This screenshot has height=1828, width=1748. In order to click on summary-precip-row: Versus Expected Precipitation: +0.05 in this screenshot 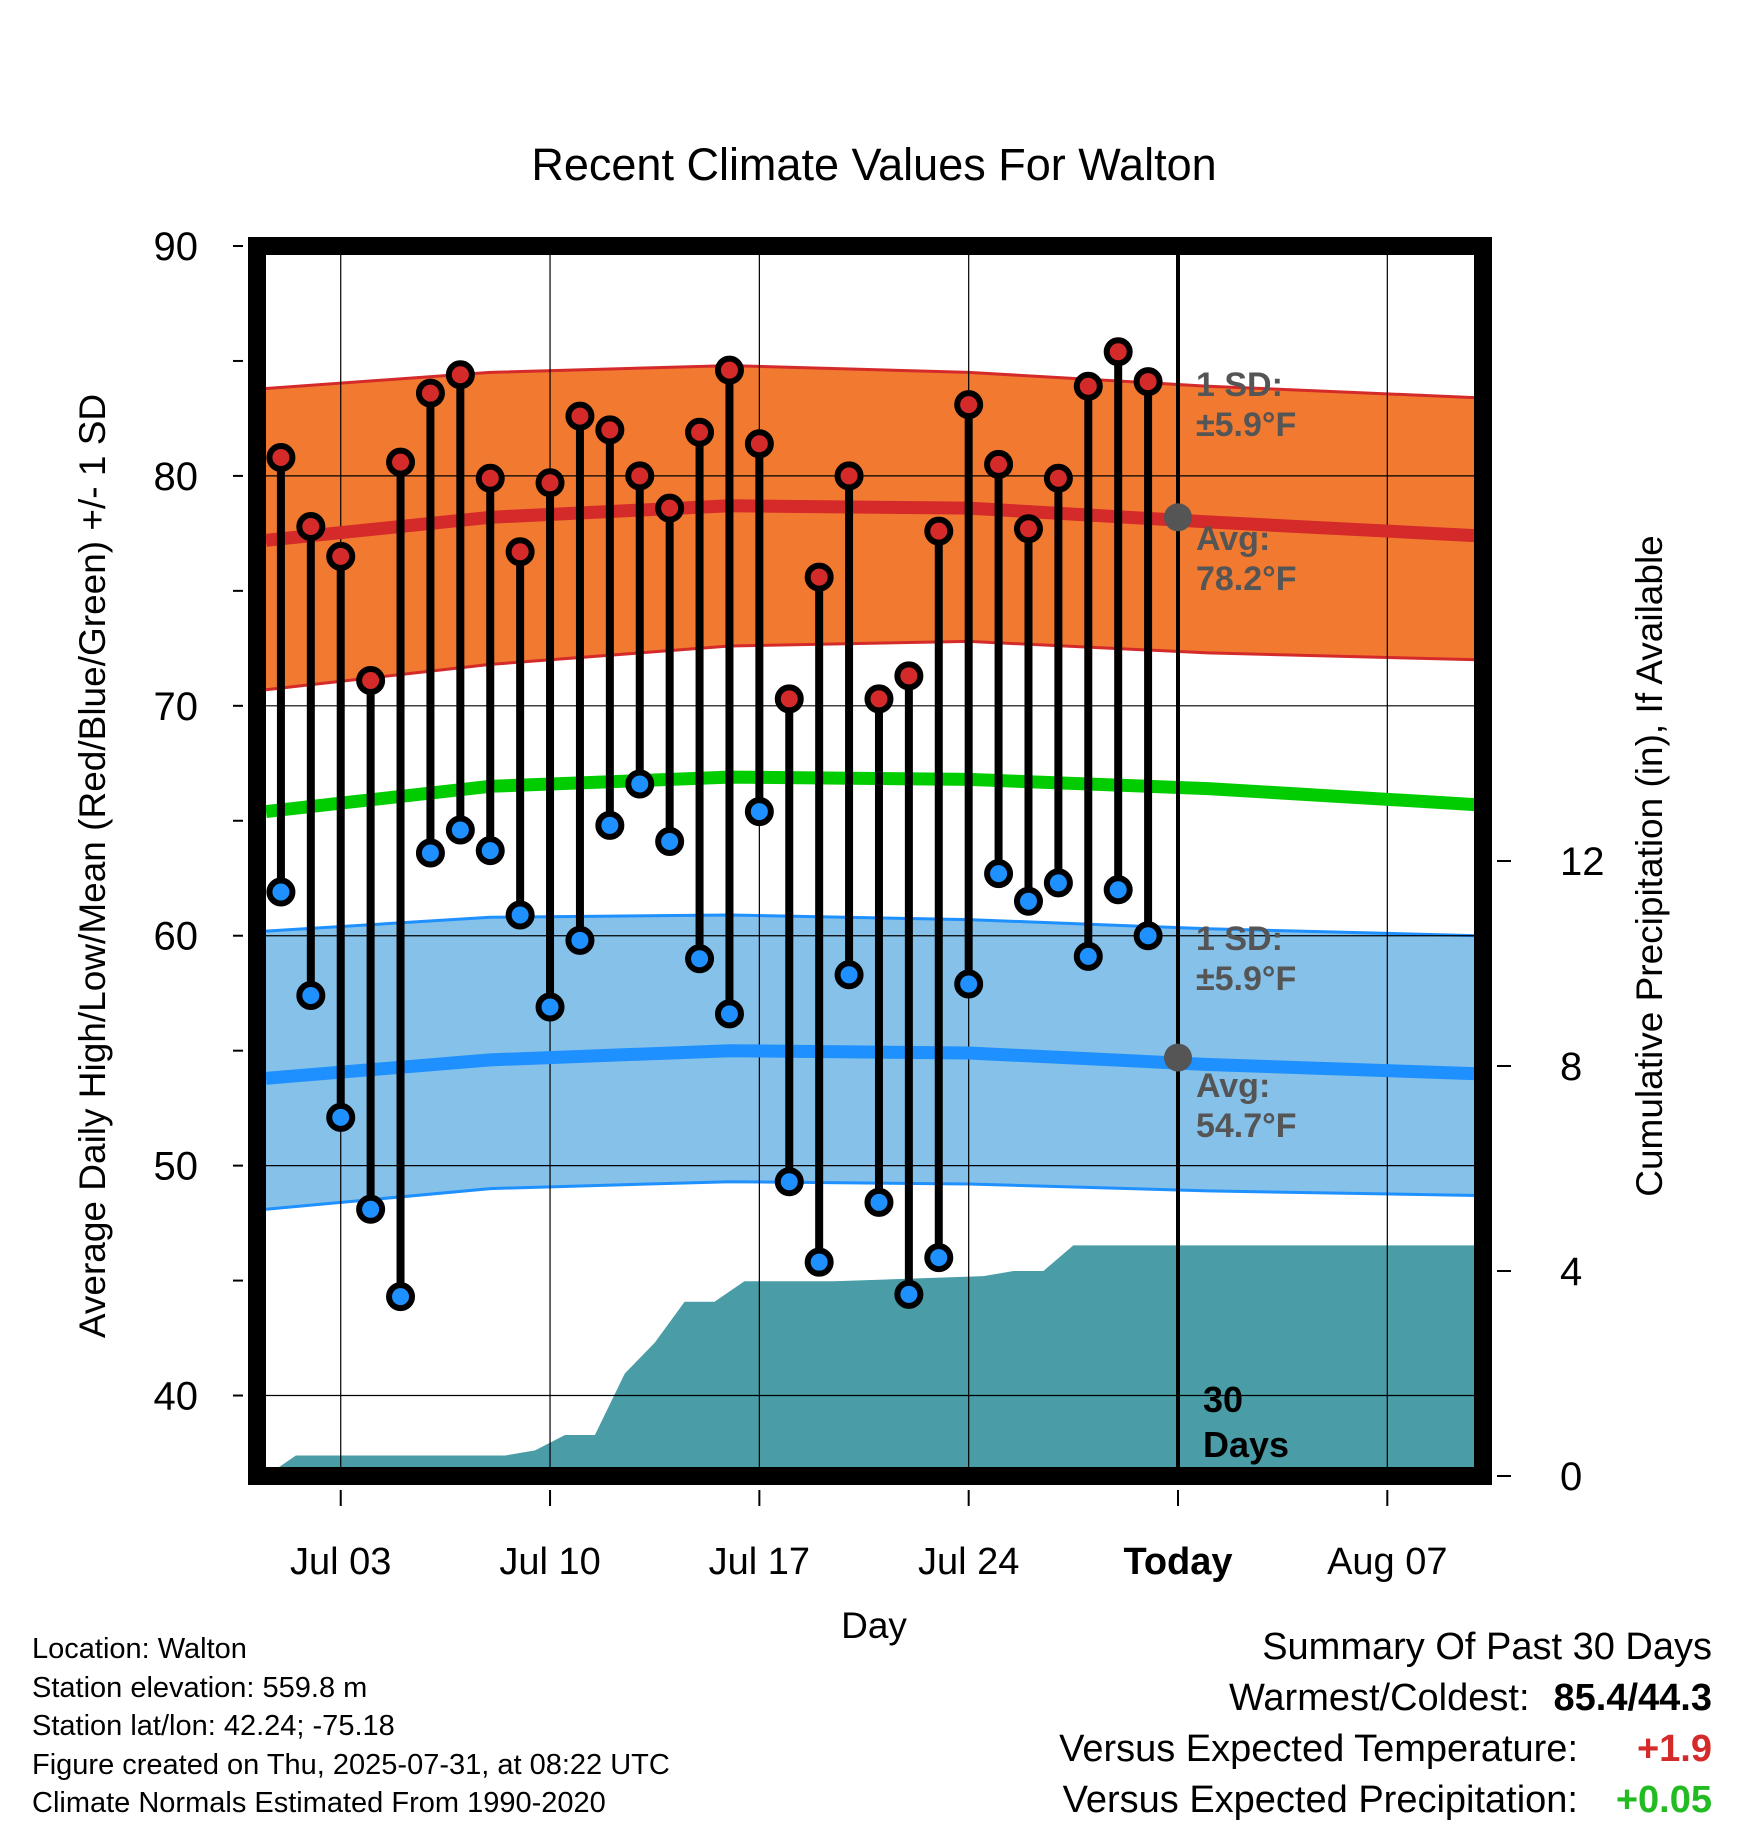, I will do `click(1385, 1800)`.